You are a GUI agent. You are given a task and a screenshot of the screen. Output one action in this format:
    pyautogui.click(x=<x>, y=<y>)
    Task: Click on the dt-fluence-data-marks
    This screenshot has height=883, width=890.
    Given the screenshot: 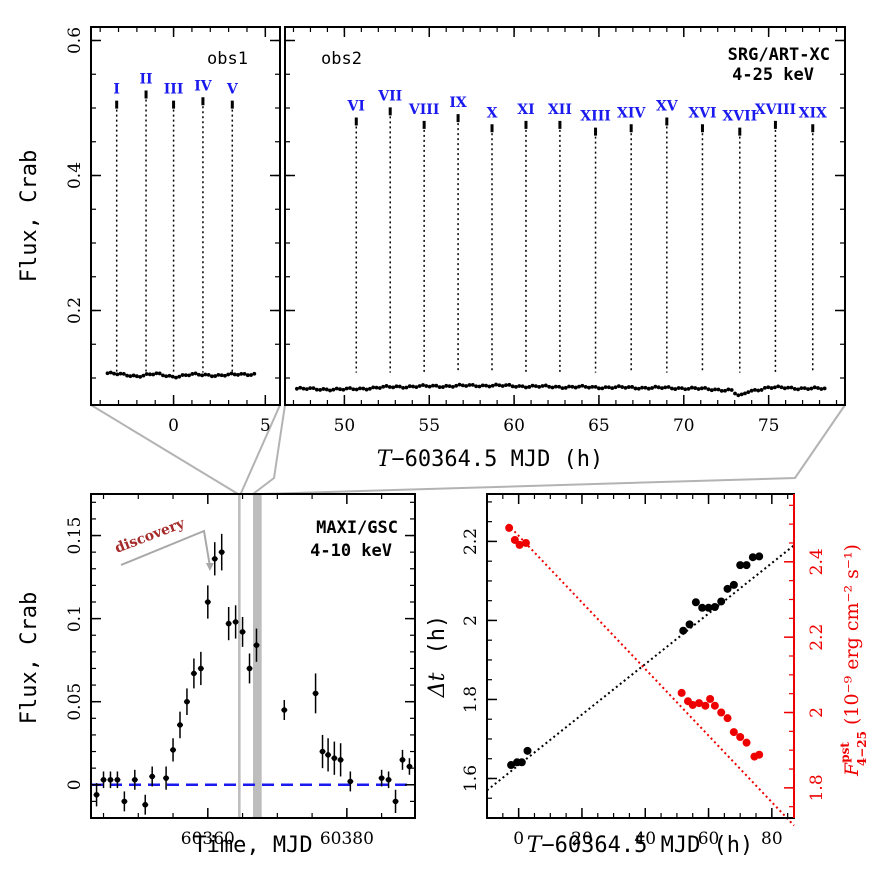 What is the action you would take?
    pyautogui.click(x=640, y=675)
    